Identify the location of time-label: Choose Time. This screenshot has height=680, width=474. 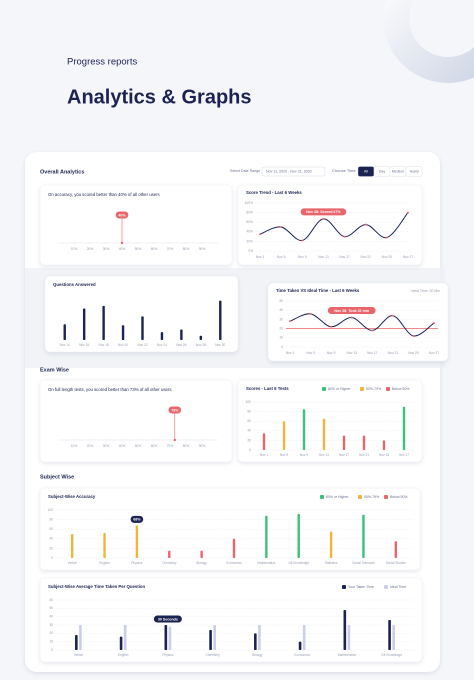
(344, 170).